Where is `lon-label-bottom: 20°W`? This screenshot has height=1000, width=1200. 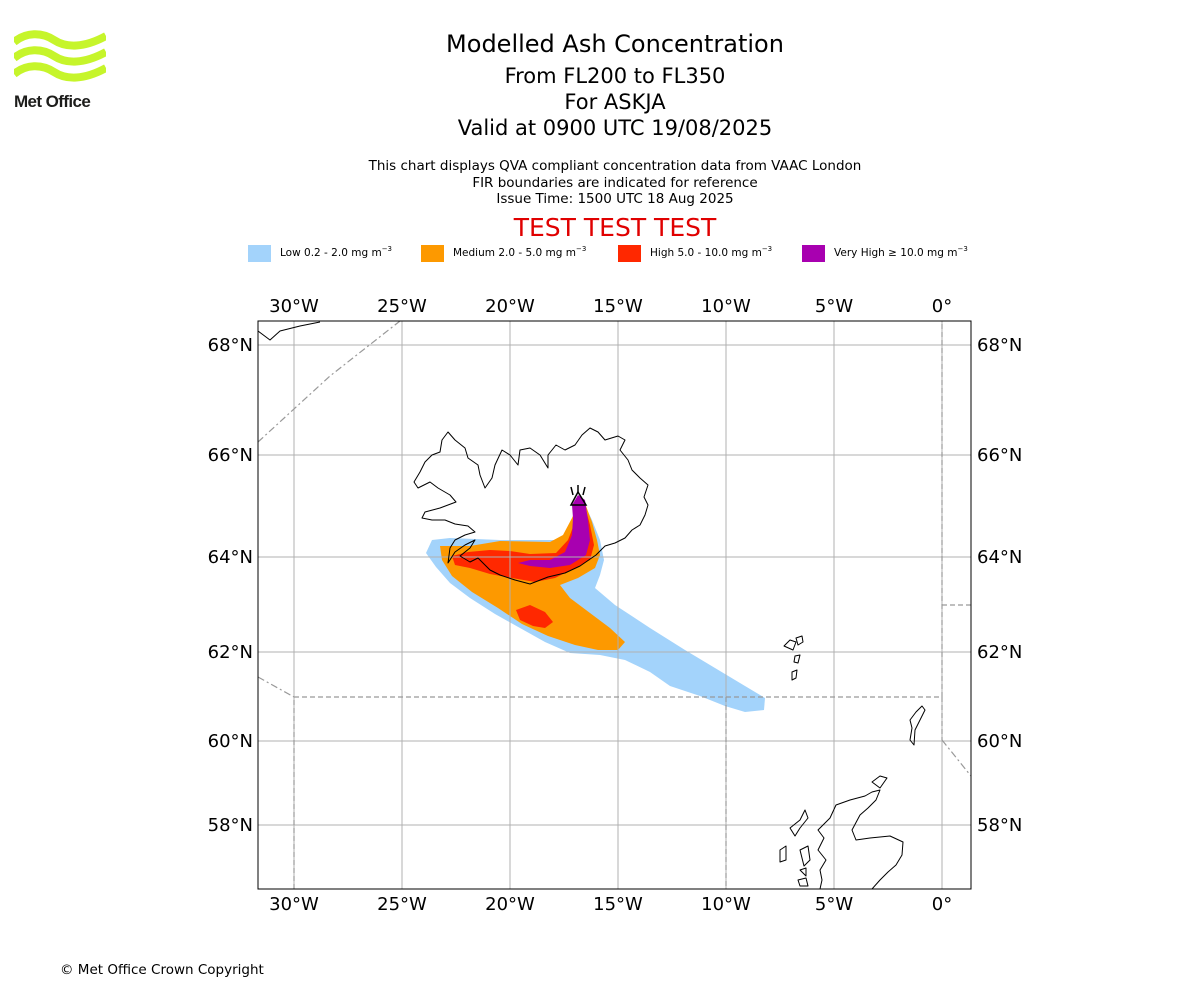
lon-label-bottom: 20°W is located at coordinates (510, 904).